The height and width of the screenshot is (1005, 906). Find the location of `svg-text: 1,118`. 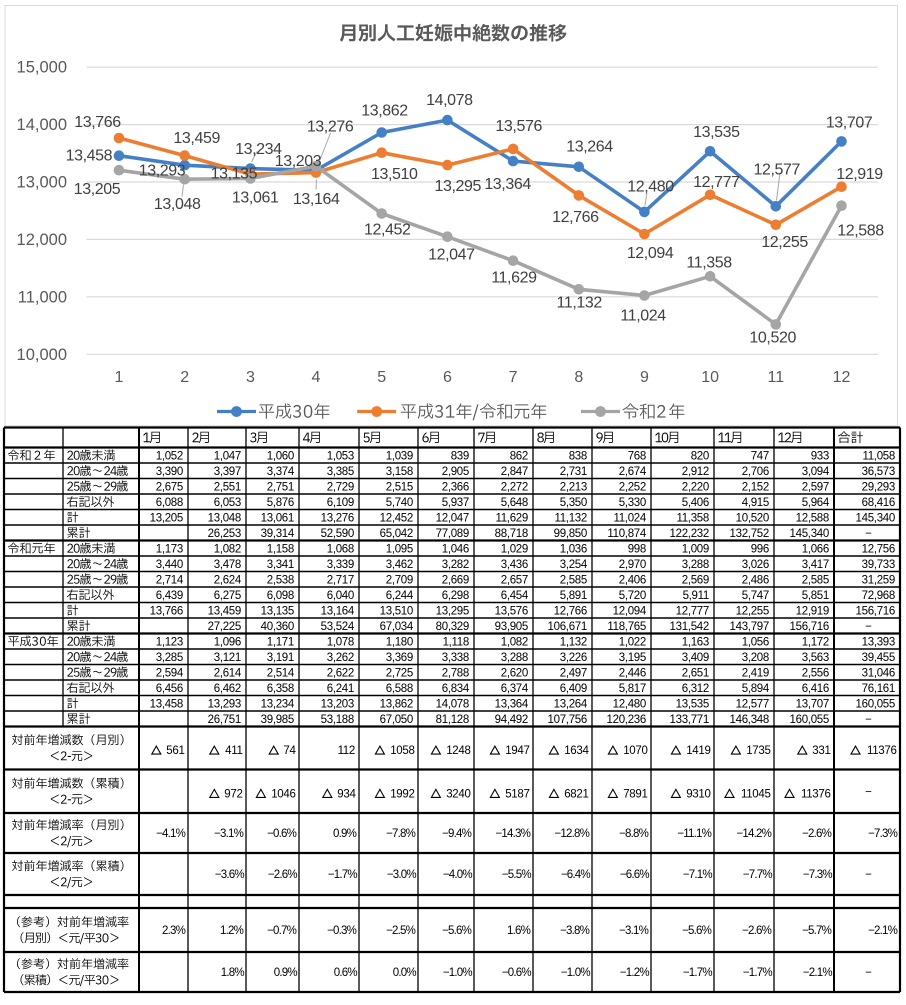

svg-text: 1,118 is located at coordinates (456, 642).